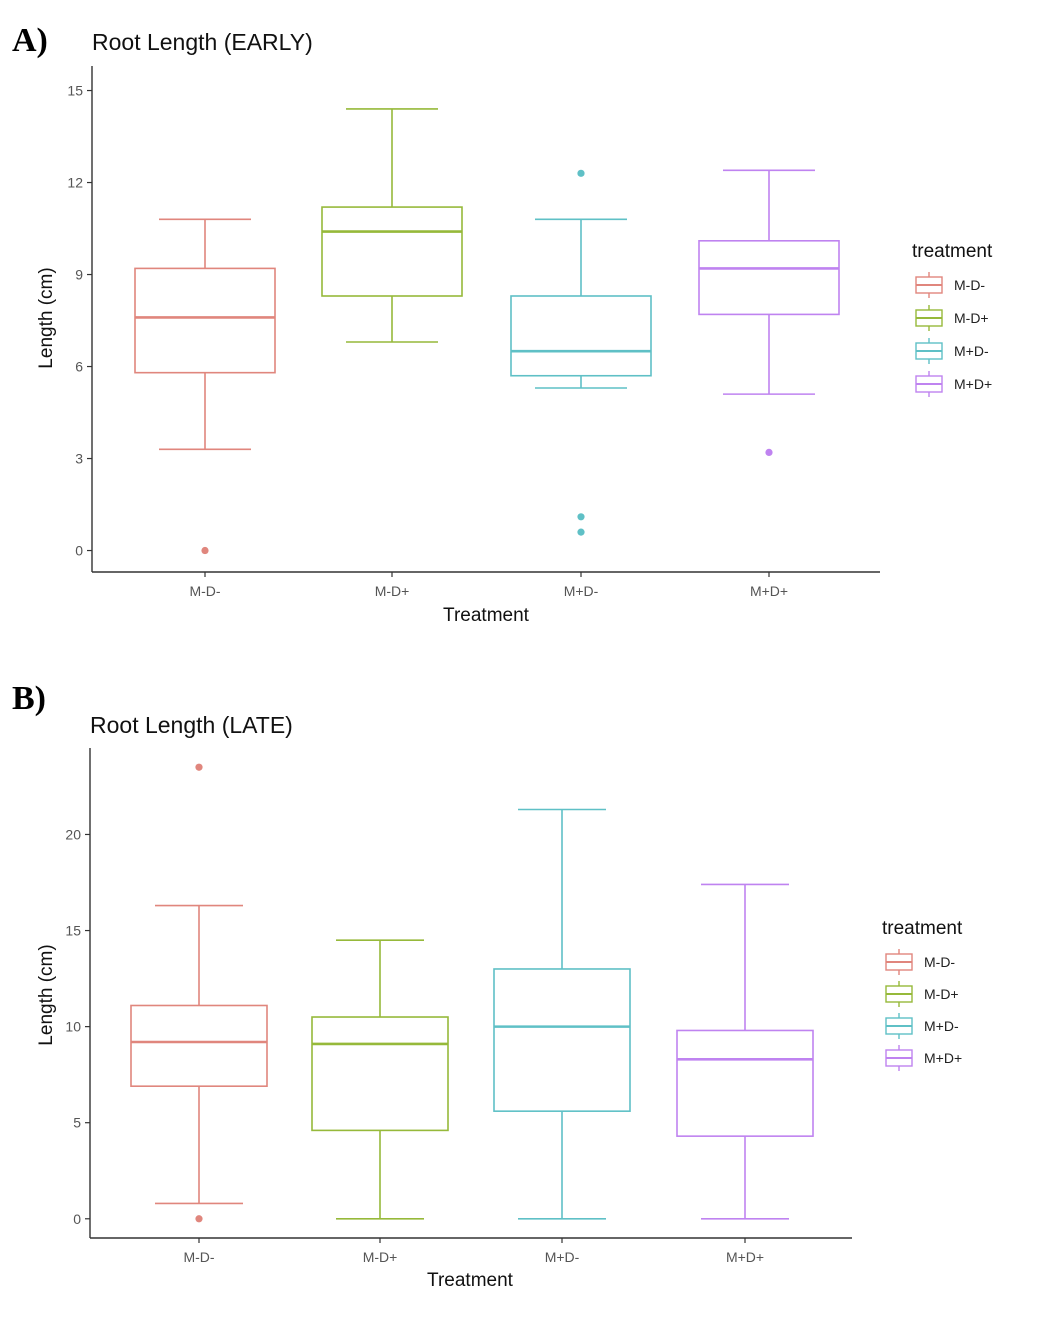 The image size is (1060, 1318). What do you see at coordinates (202, 42) in the screenshot?
I see `chart-title: Root Length (EARLY)` at bounding box center [202, 42].